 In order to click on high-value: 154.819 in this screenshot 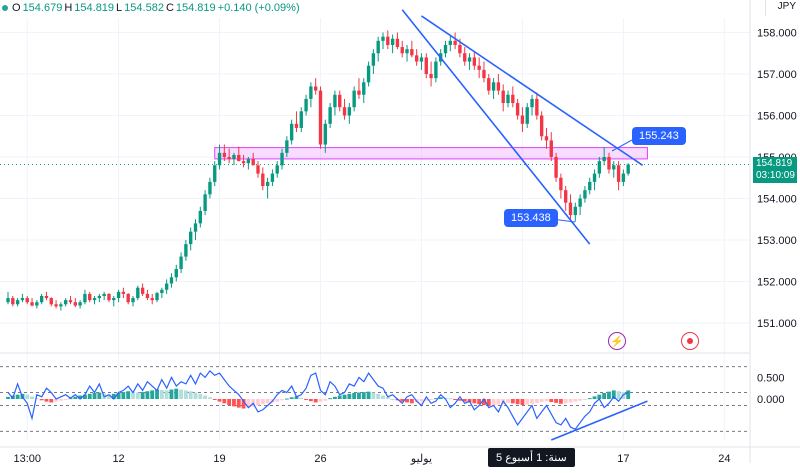, I will do `click(94, 8)`.